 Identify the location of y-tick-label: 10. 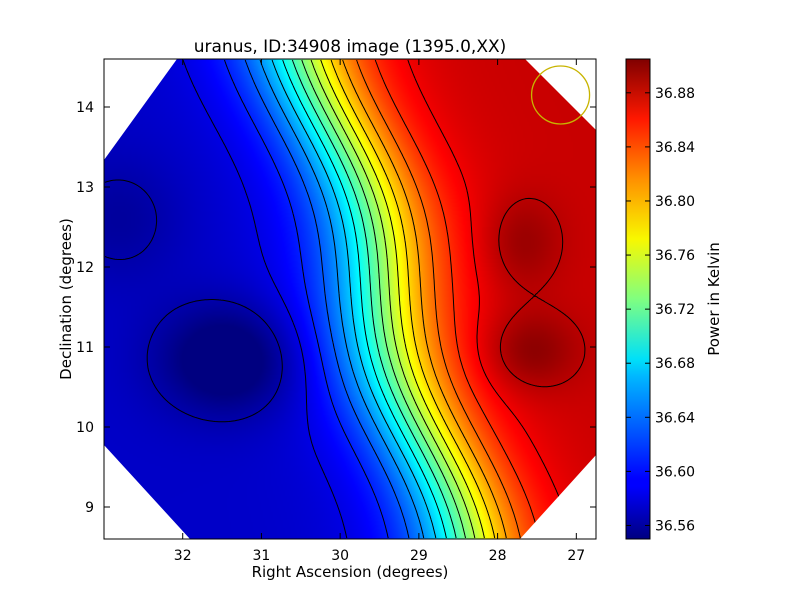
(85, 428).